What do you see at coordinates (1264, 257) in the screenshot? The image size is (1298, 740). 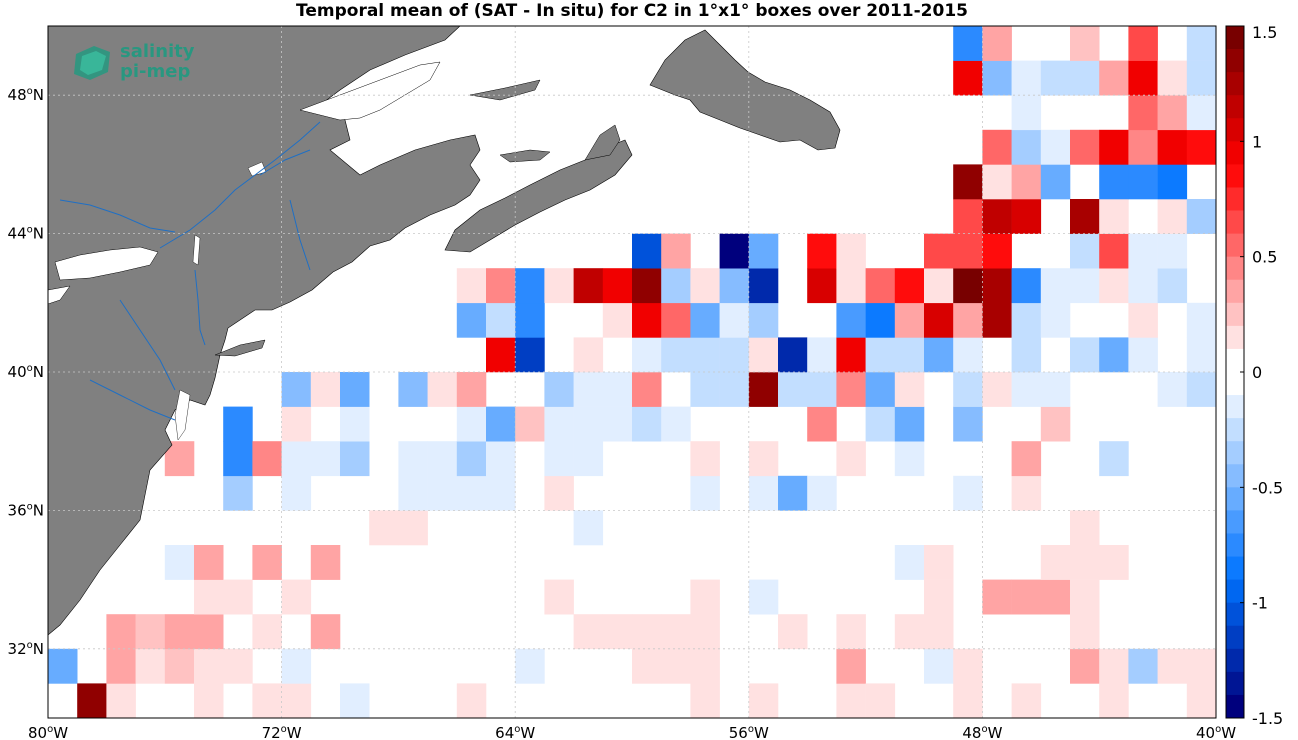 I see `colorbar-tick-label: 0.5` at bounding box center [1264, 257].